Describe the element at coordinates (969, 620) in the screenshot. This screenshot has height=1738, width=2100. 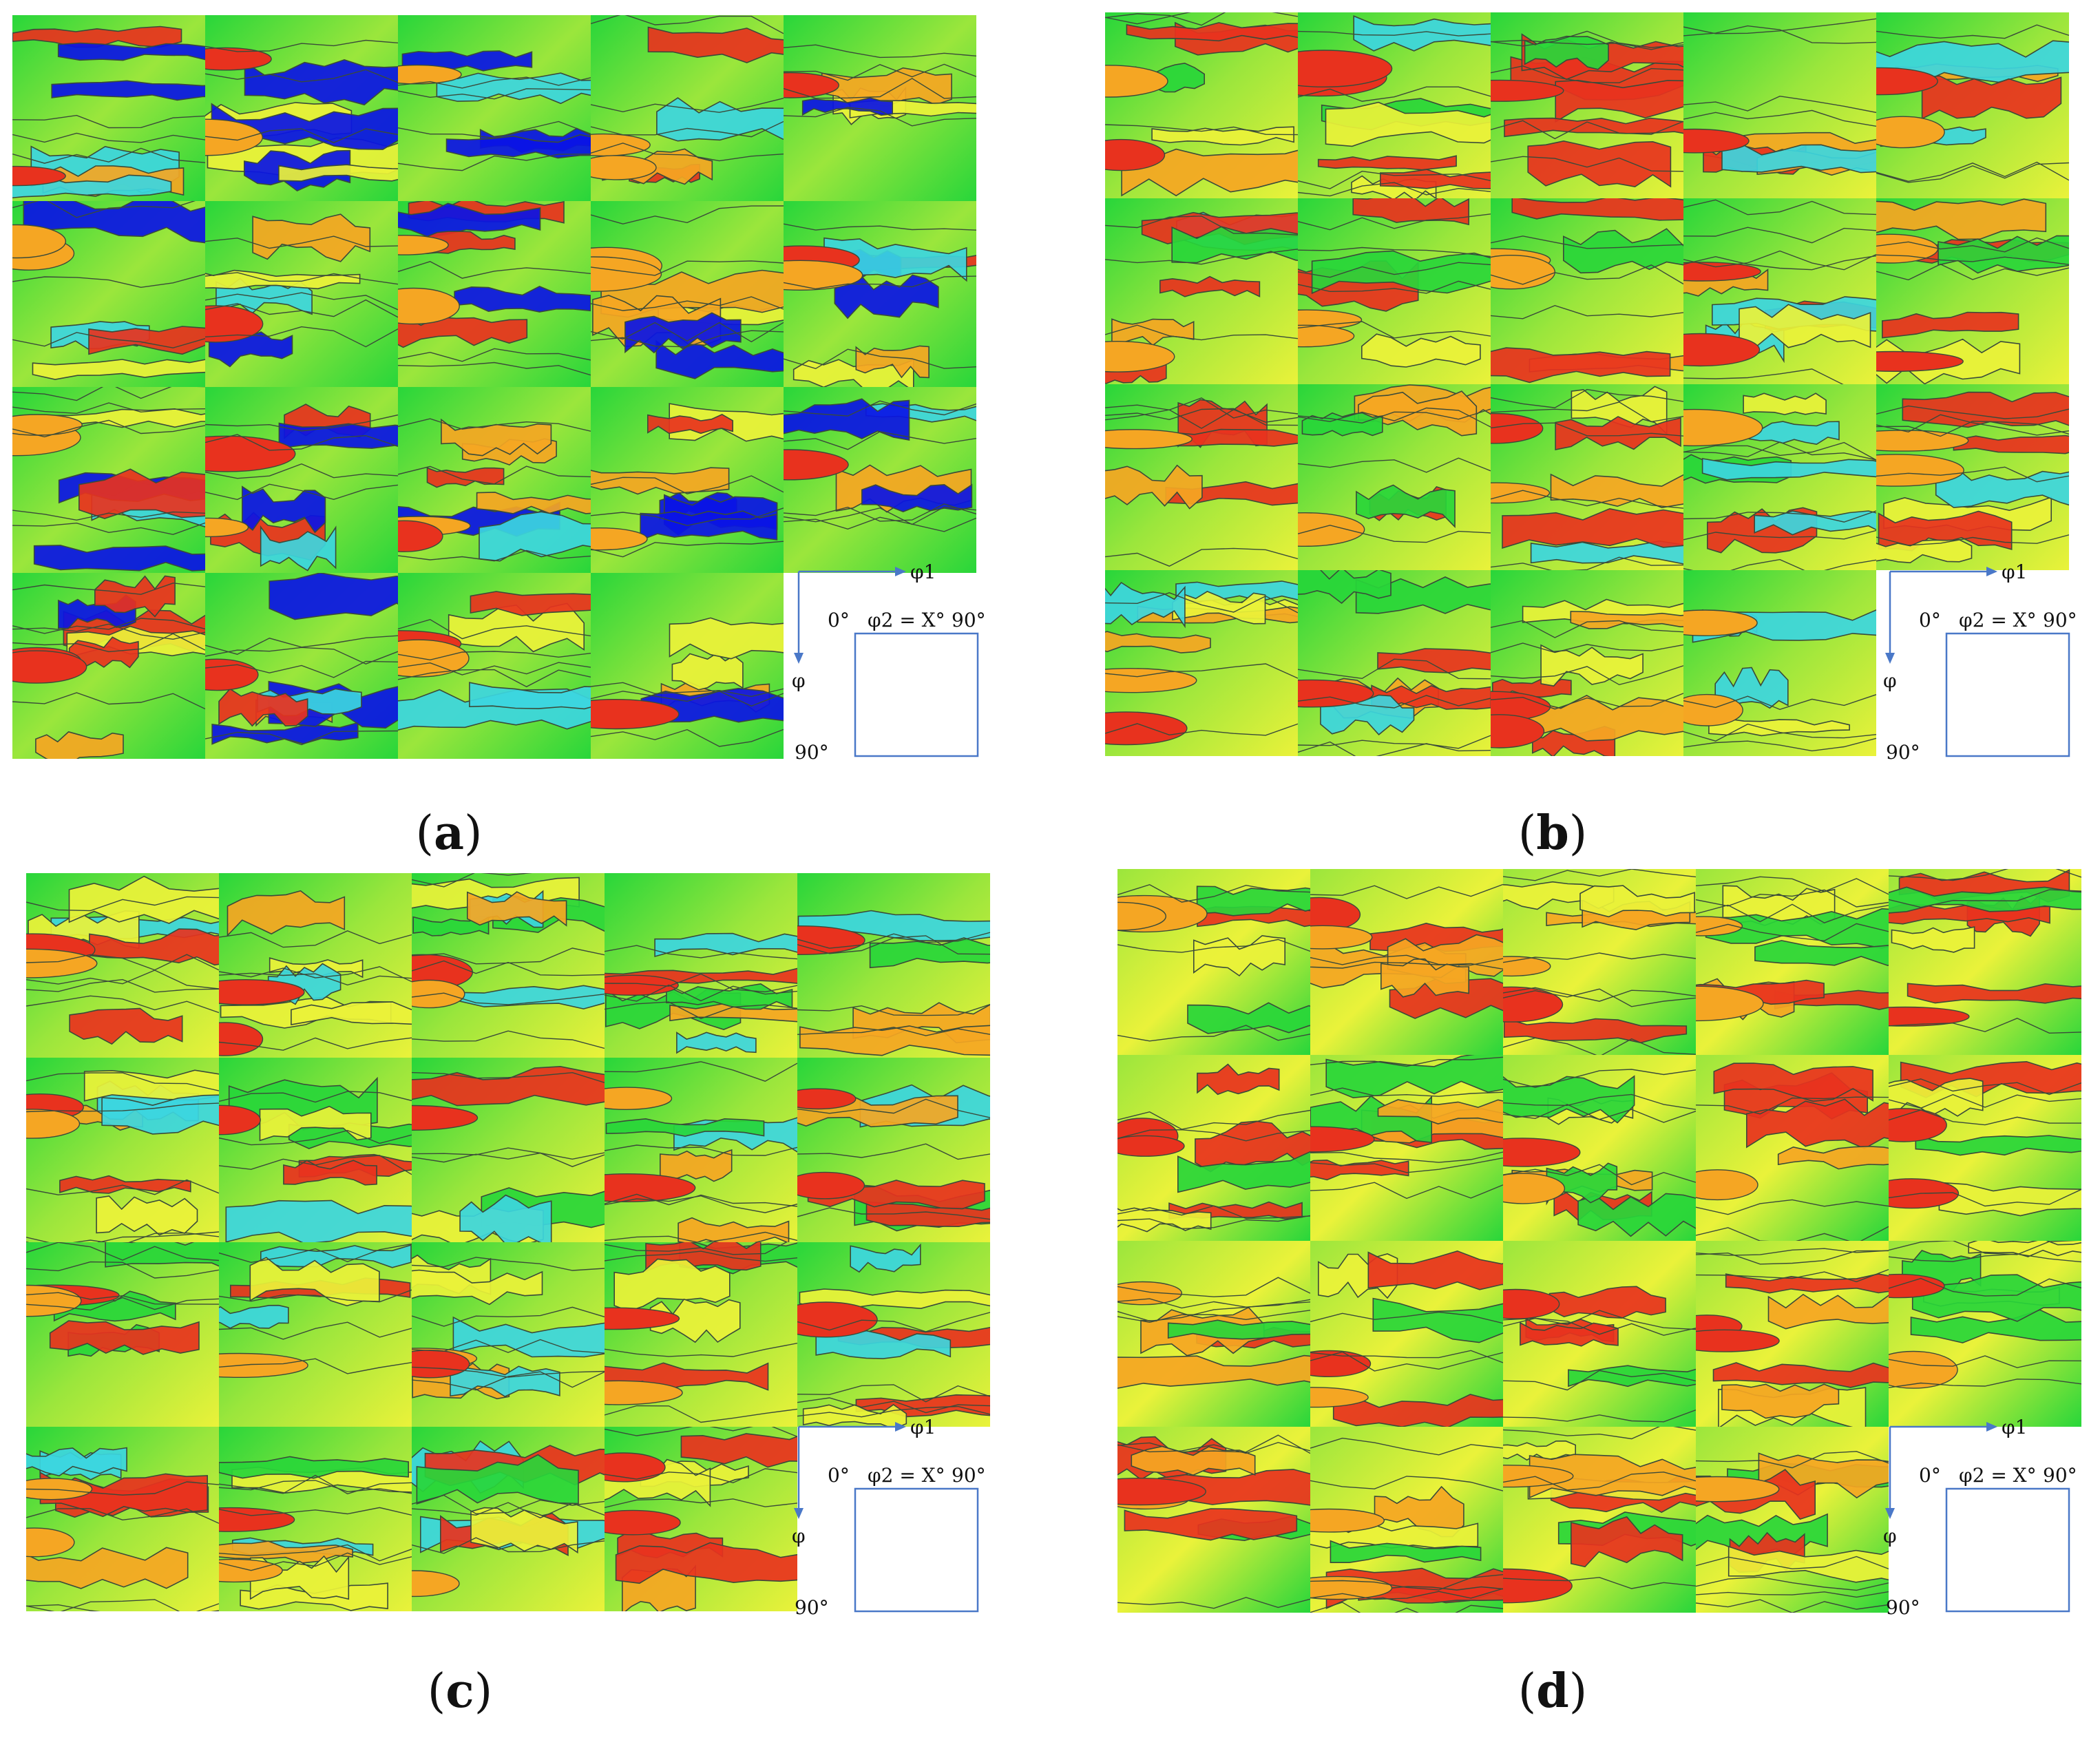
I see `end-angle-label: 90°` at that location.